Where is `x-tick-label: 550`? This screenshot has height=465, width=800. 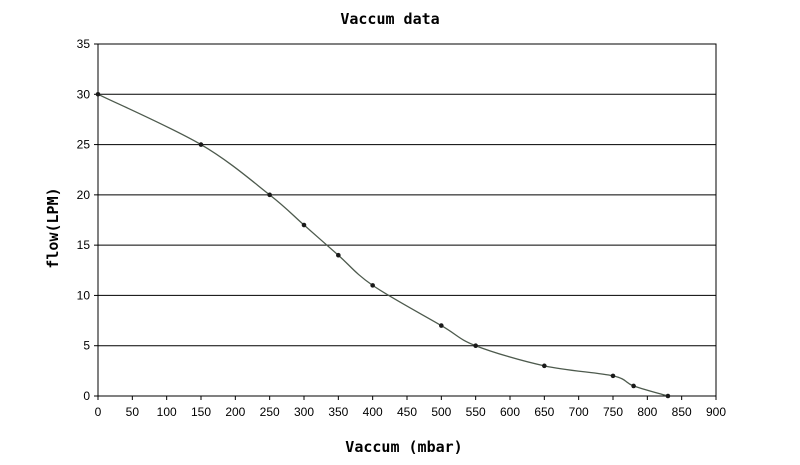 x-tick-label: 550 is located at coordinates (476, 412).